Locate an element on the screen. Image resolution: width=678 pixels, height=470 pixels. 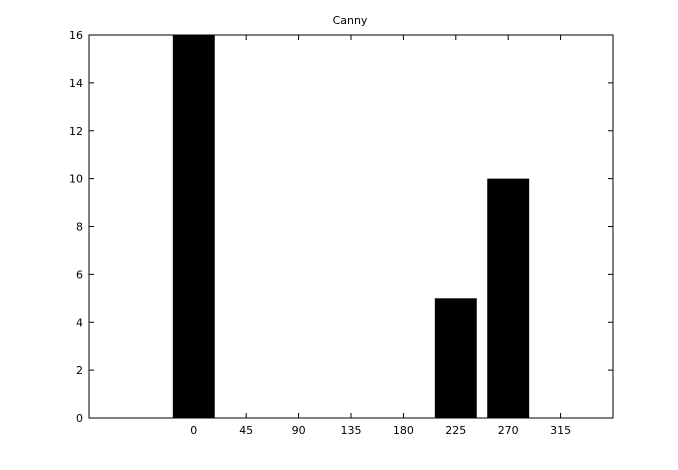
x-tick-label-135: 135 is located at coordinates (351, 430).